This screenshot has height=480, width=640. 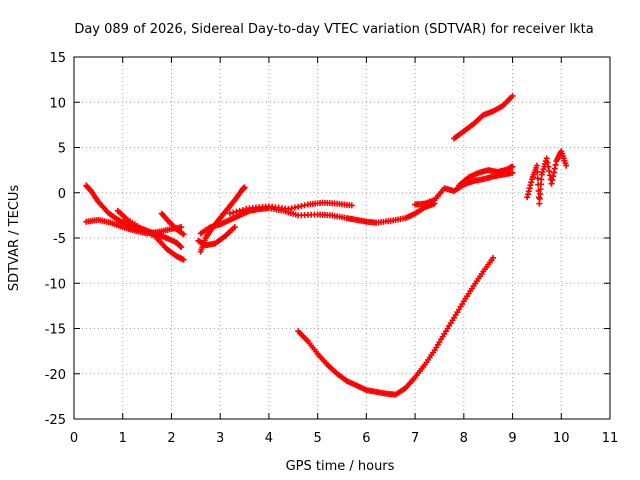 What do you see at coordinates (366, 438) in the screenshot?
I see `x-tick-label: 6` at bounding box center [366, 438].